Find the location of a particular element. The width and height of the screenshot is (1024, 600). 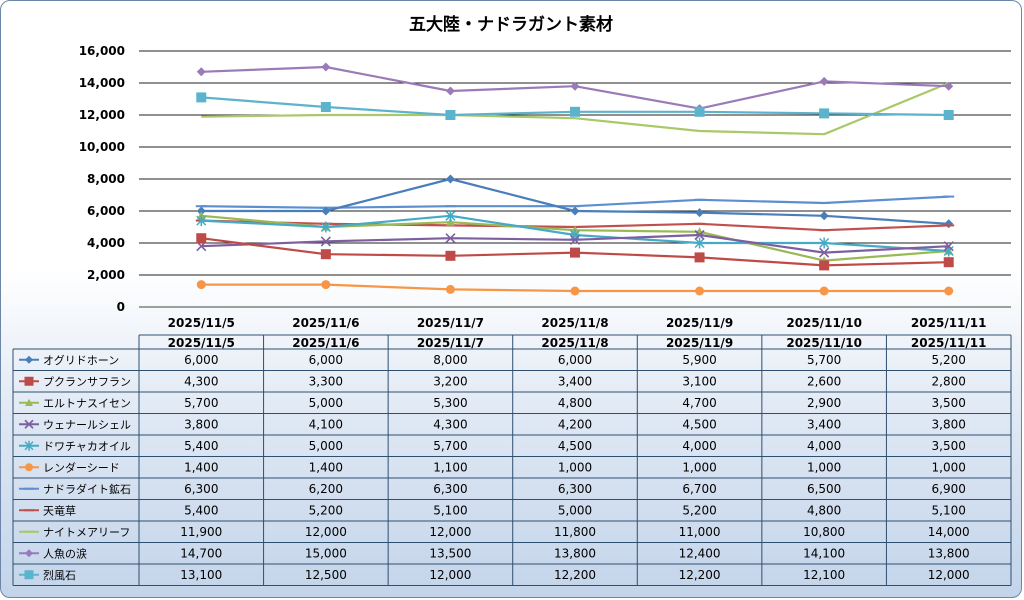

table-cell: 12,400 is located at coordinates (700, 553).